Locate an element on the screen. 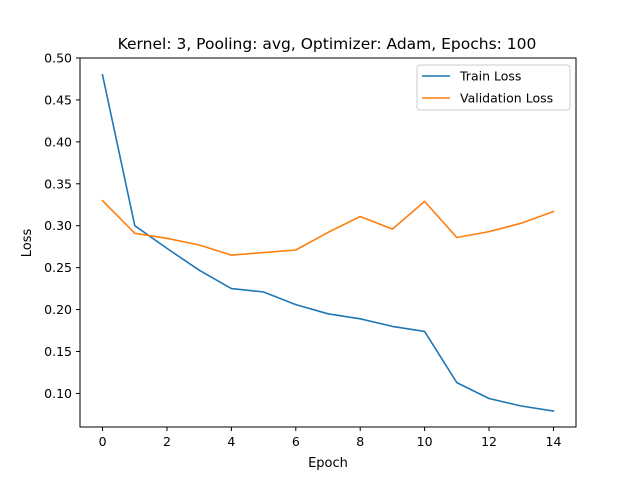 This screenshot has width=640, height=480. y-tick-label: 0.25 is located at coordinates (58, 267).